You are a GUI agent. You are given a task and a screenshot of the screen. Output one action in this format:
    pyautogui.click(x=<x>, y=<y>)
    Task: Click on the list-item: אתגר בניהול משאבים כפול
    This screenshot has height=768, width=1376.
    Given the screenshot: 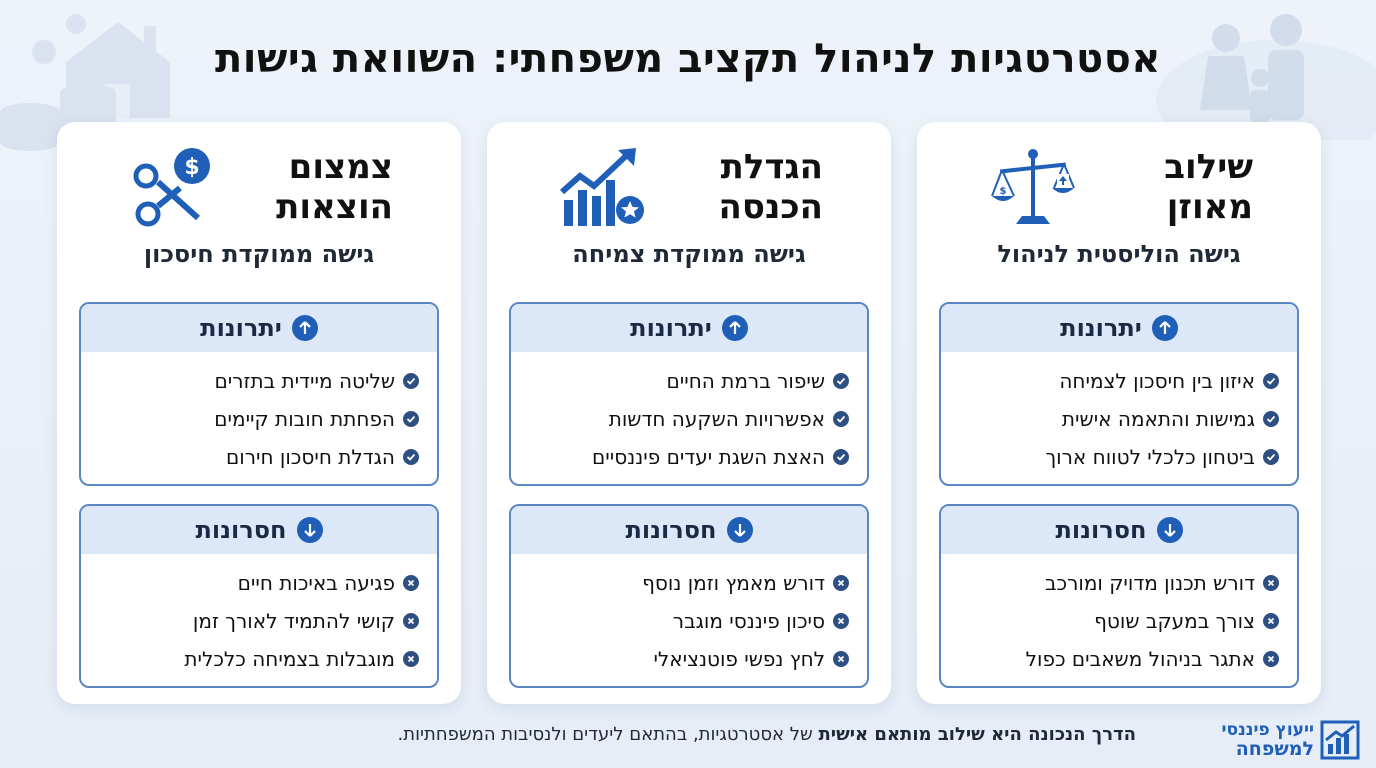 What is the action you would take?
    pyautogui.click(x=1117, y=659)
    